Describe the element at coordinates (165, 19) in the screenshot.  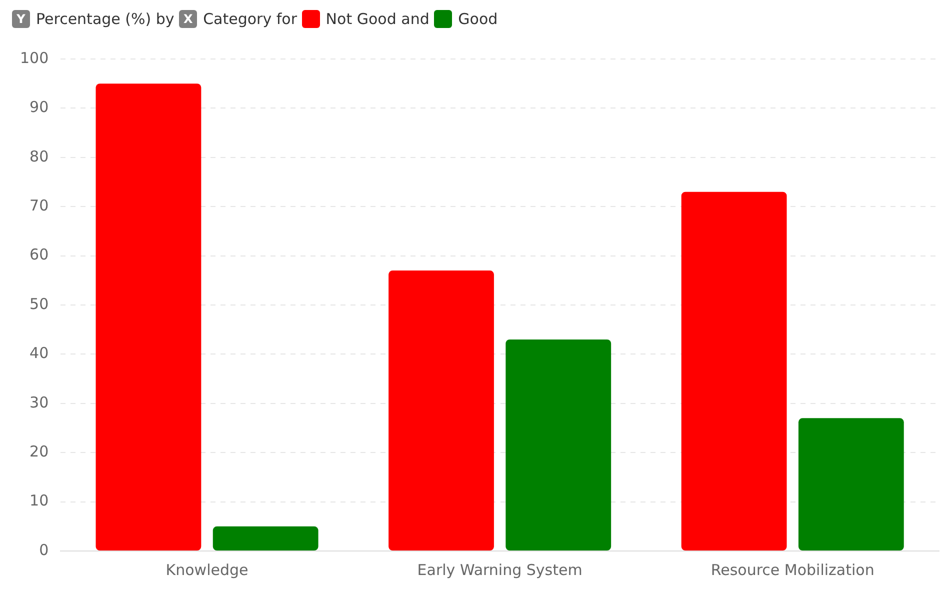
I see `text: by` at that location.